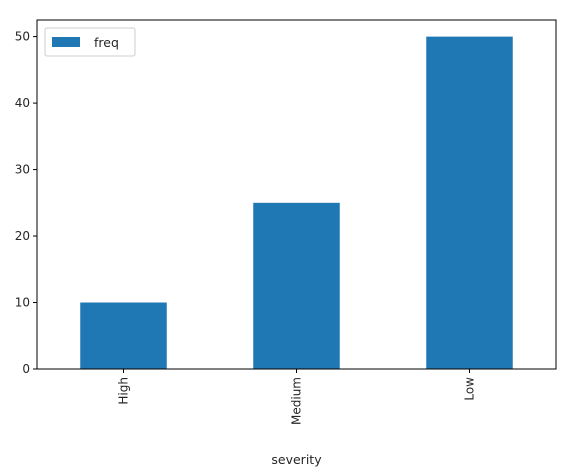 This screenshot has height=476, width=586. I want to click on x-tick-label-low: Low, so click(470, 389).